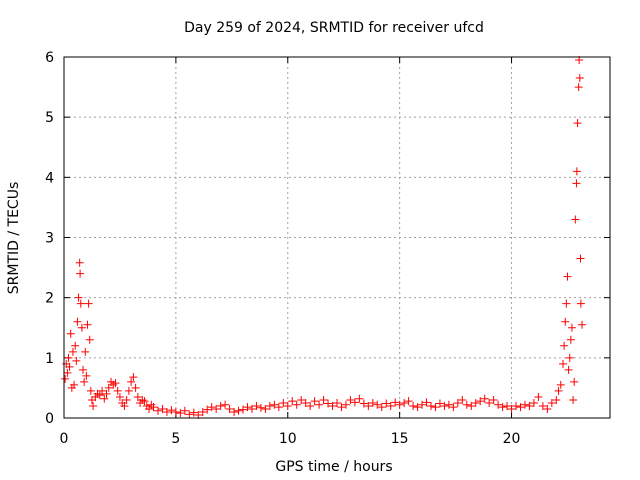 The image size is (640, 480). I want to click on y-axis-title: SRMTID / TECUs, so click(14, 238).